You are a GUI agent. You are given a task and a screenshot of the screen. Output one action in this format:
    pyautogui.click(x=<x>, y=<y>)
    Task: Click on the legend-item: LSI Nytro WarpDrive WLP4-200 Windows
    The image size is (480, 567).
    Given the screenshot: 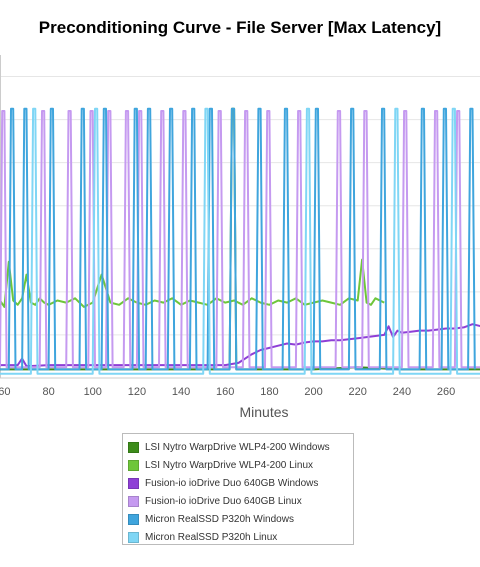 What is the action you would take?
    pyautogui.click(x=240, y=447)
    